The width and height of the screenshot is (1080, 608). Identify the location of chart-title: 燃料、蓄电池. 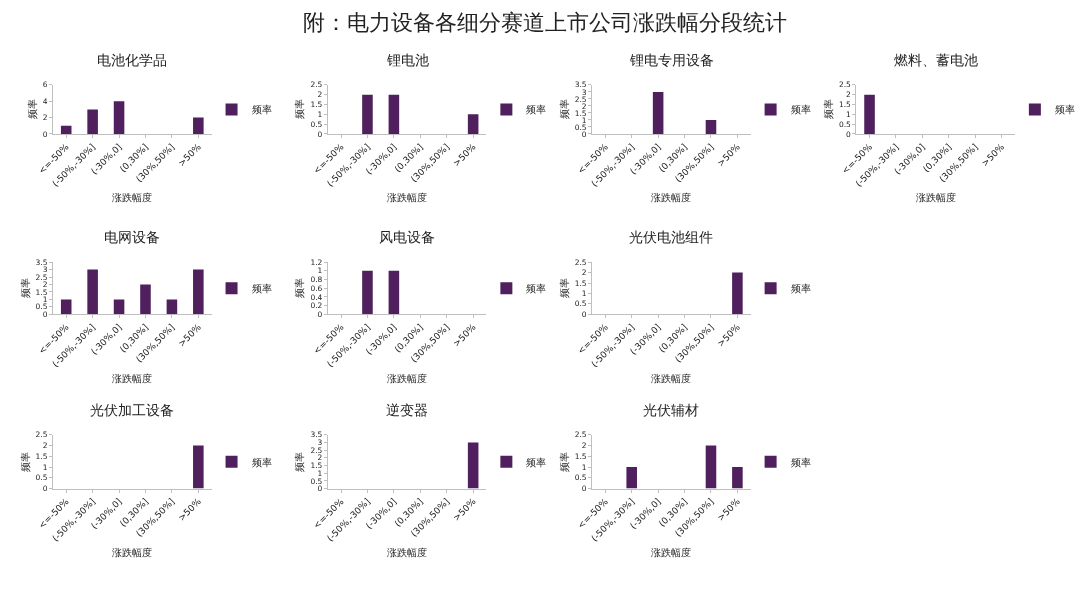
(936, 60).